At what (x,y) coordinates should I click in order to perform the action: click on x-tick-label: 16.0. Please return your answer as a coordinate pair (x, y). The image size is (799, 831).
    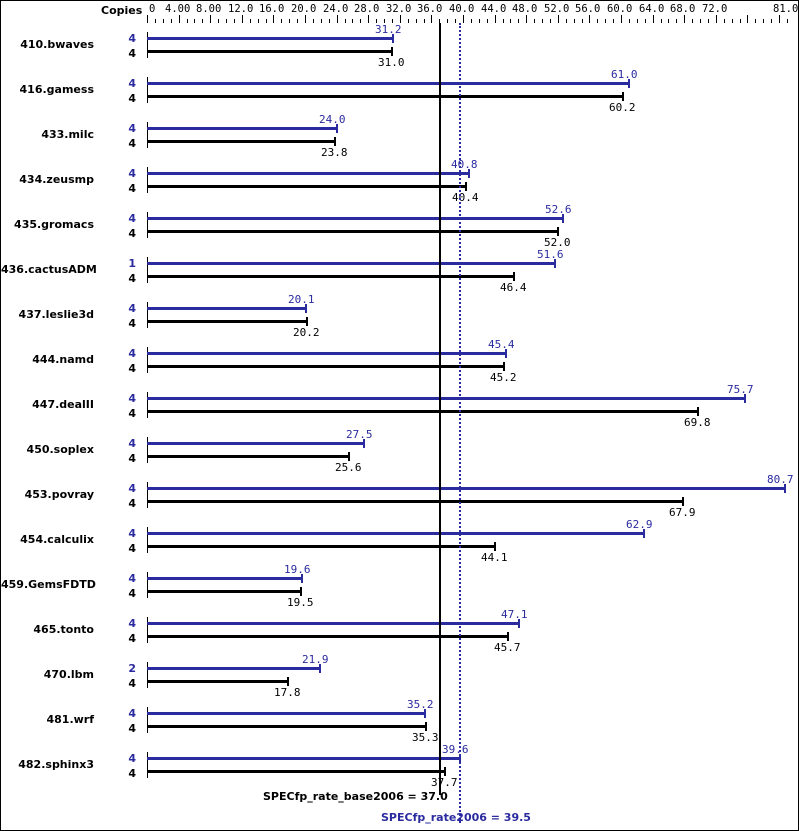
    Looking at the image, I should click on (272, 9).